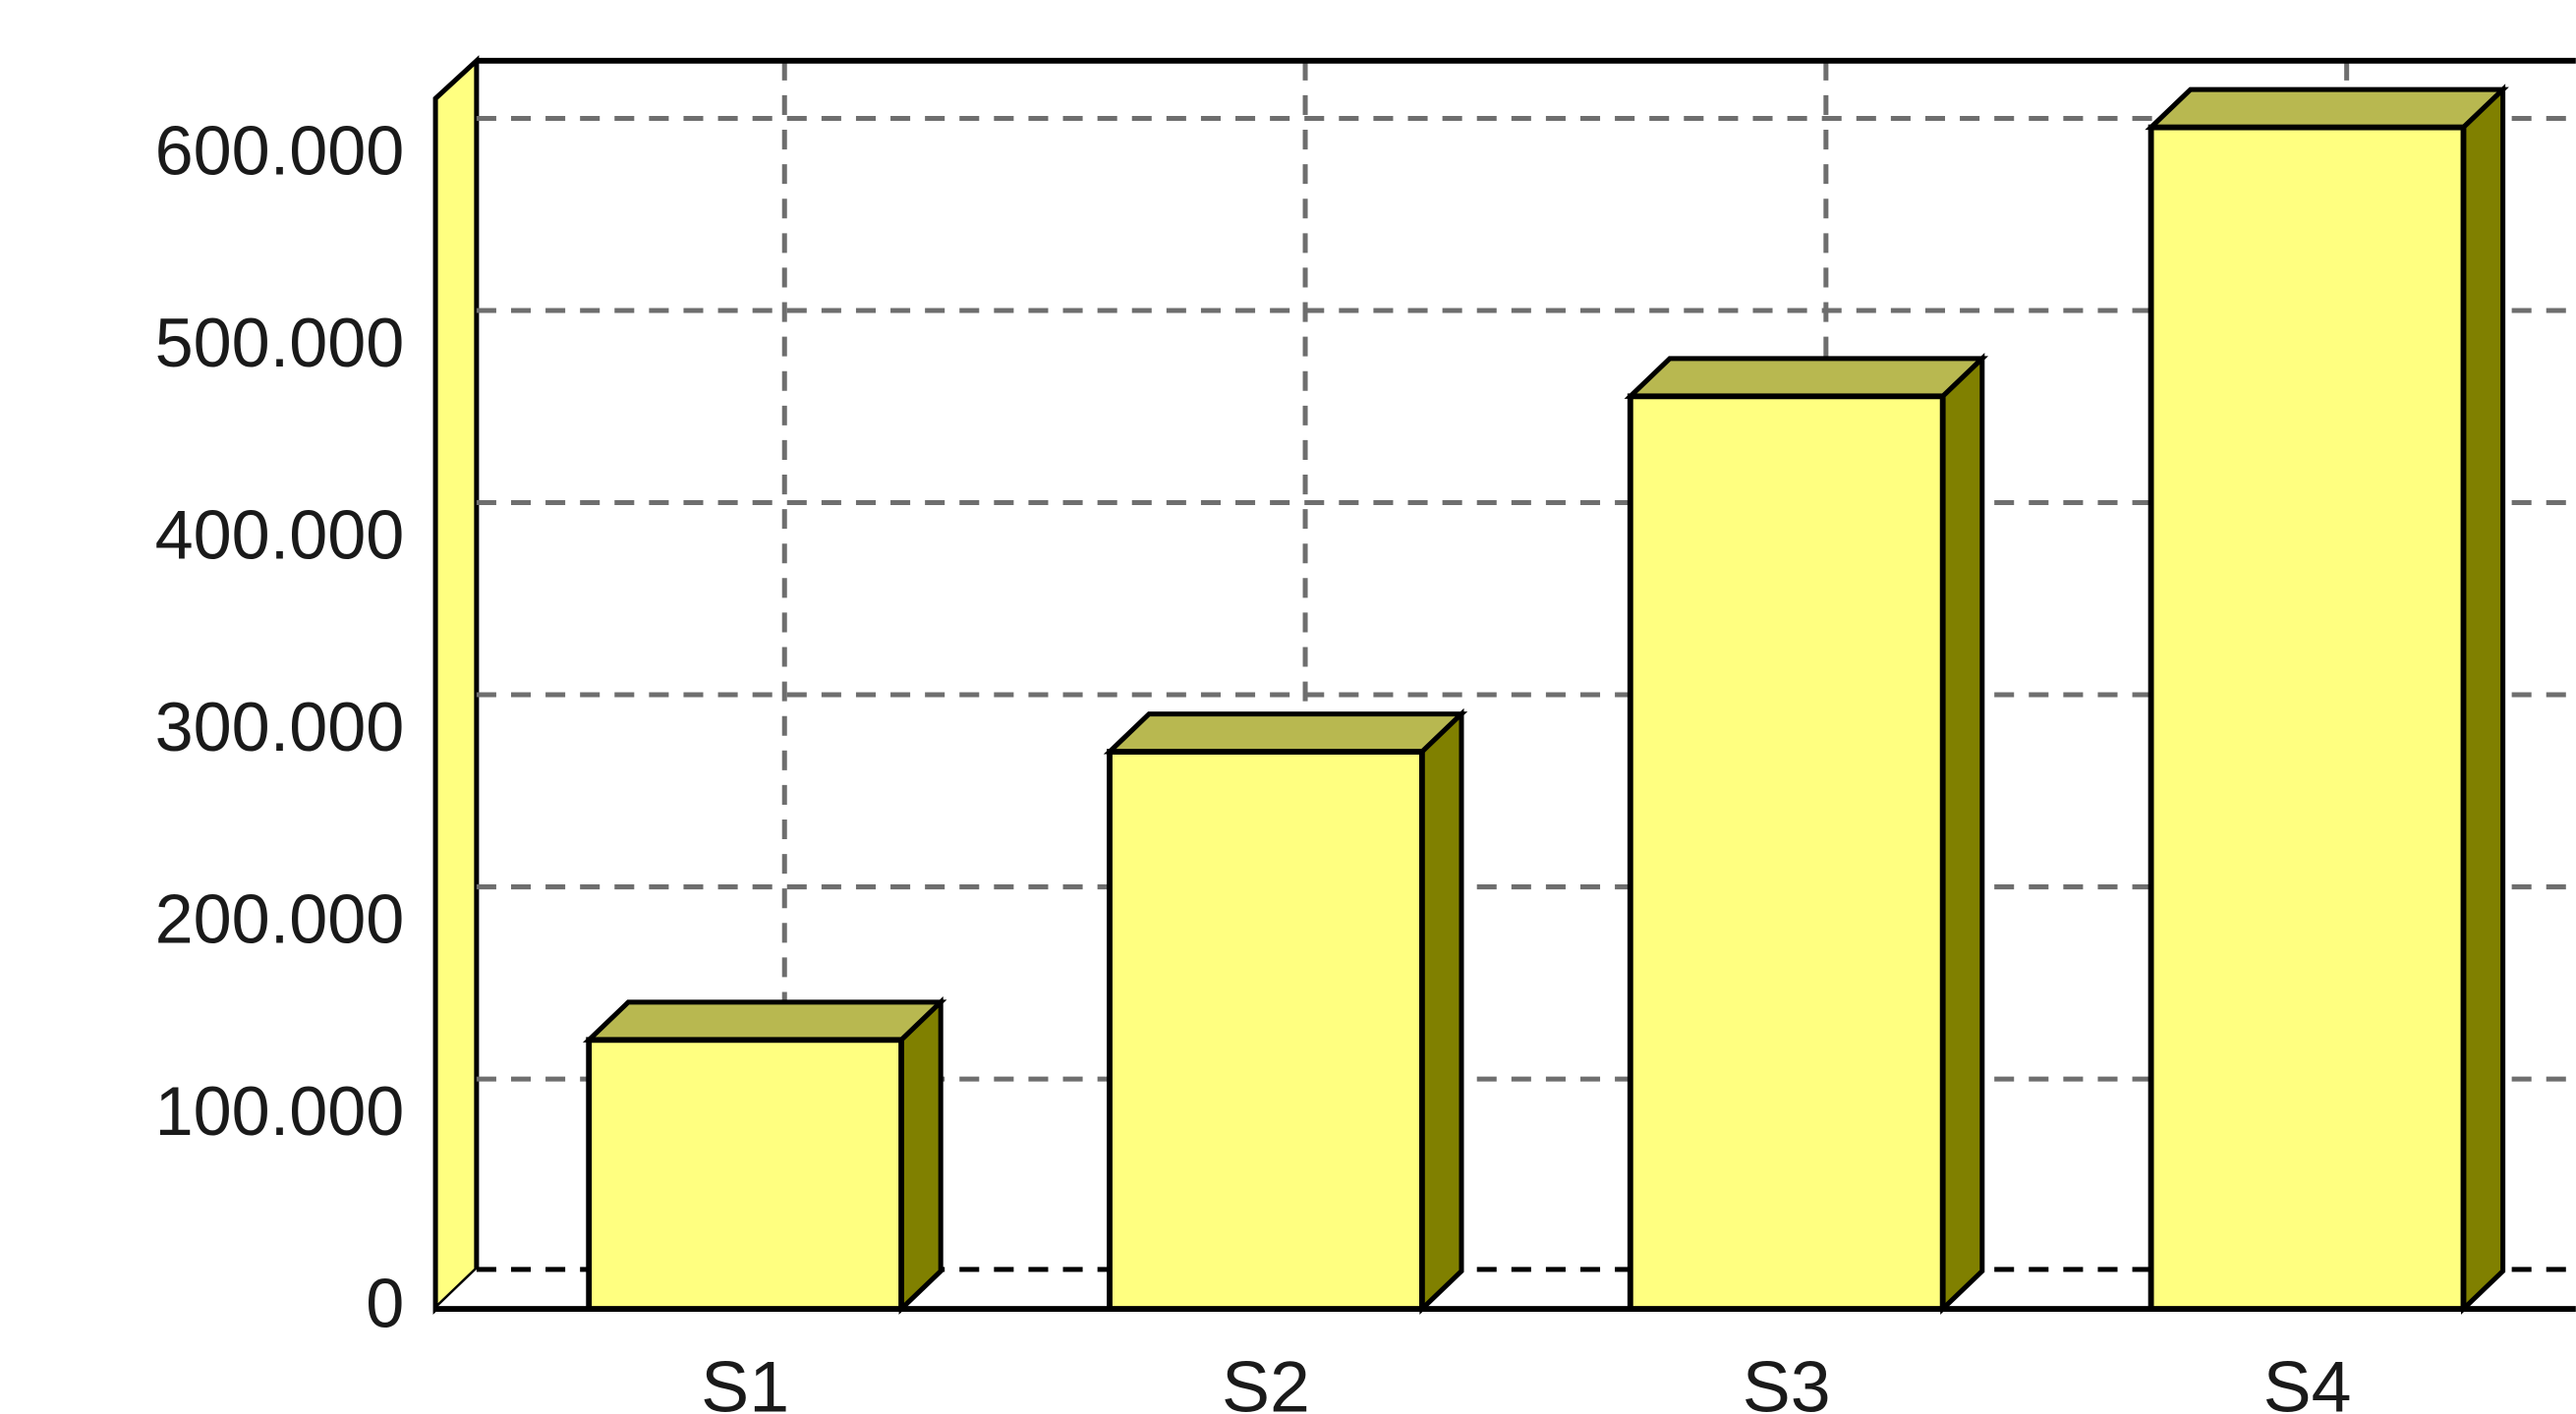 The height and width of the screenshot is (1414, 2576). I want to click on floor, so click(1506, 1289).